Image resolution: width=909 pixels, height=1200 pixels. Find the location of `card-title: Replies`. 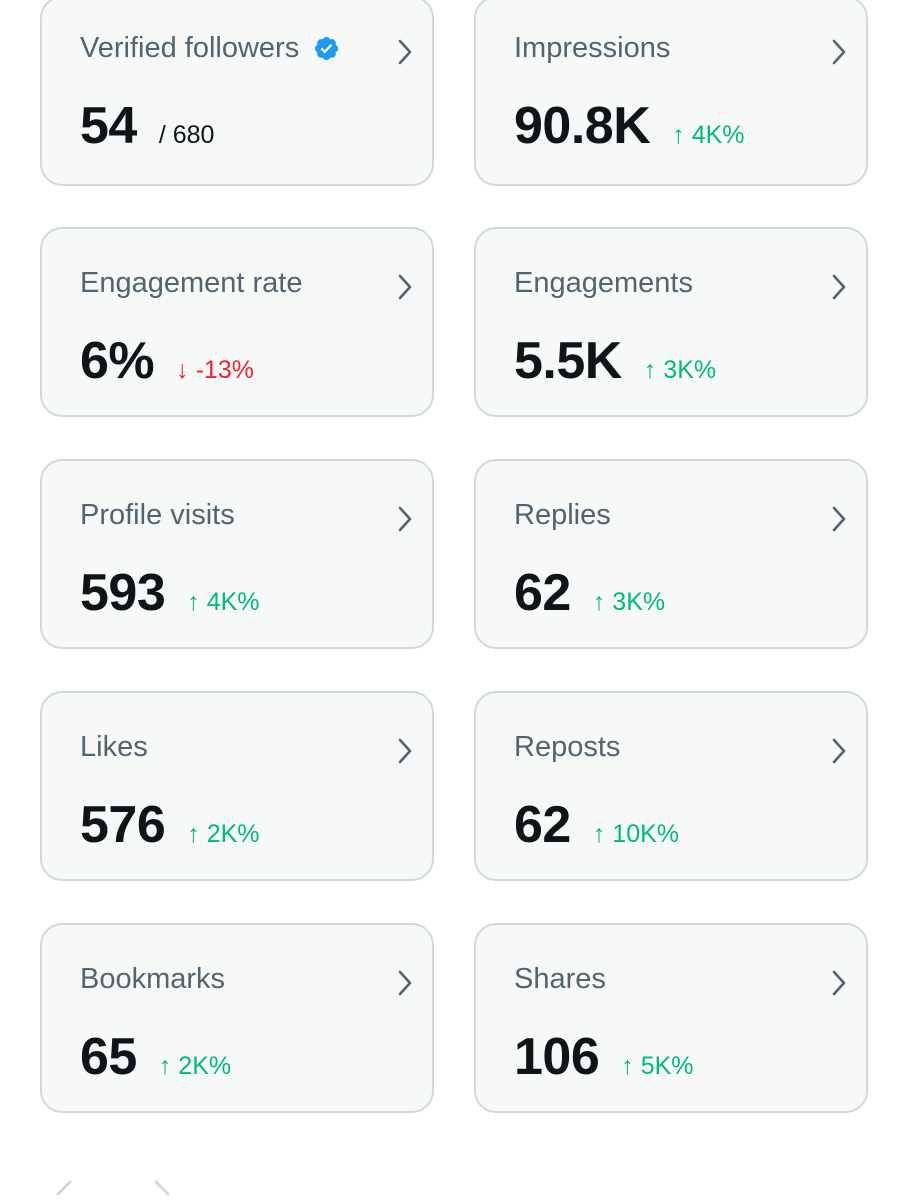

card-title: Replies is located at coordinates (562, 515).